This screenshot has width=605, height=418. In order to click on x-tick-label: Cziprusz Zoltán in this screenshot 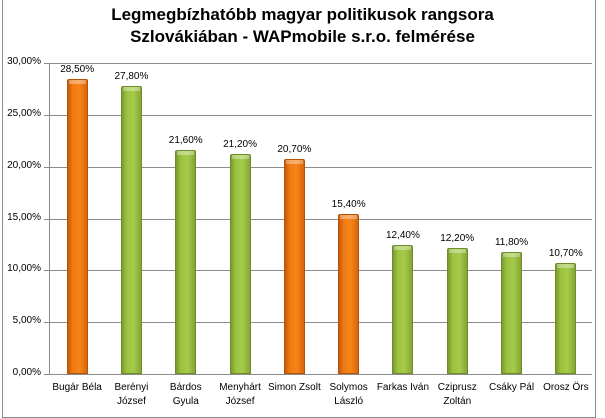, I will do `click(457, 394)`.